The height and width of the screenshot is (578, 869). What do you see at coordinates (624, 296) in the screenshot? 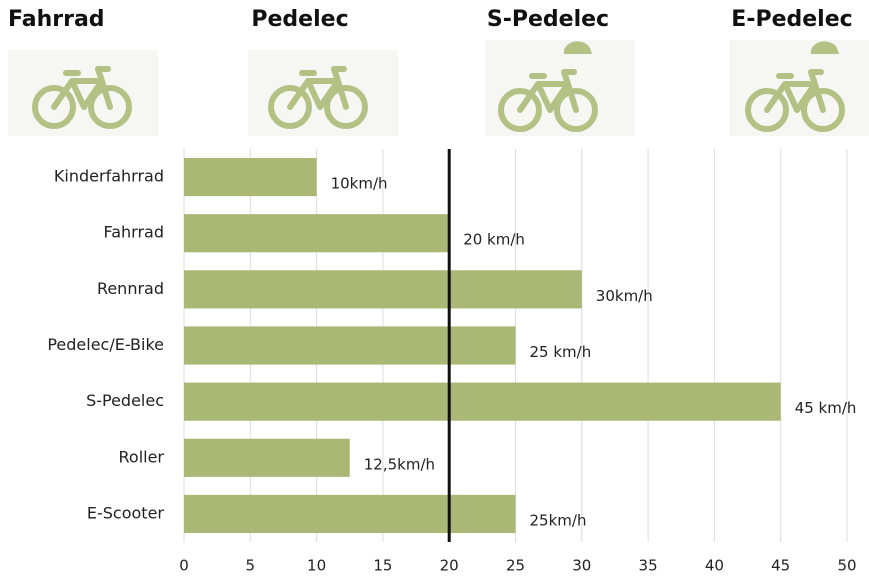
I see `value-label: 30km/h` at bounding box center [624, 296].